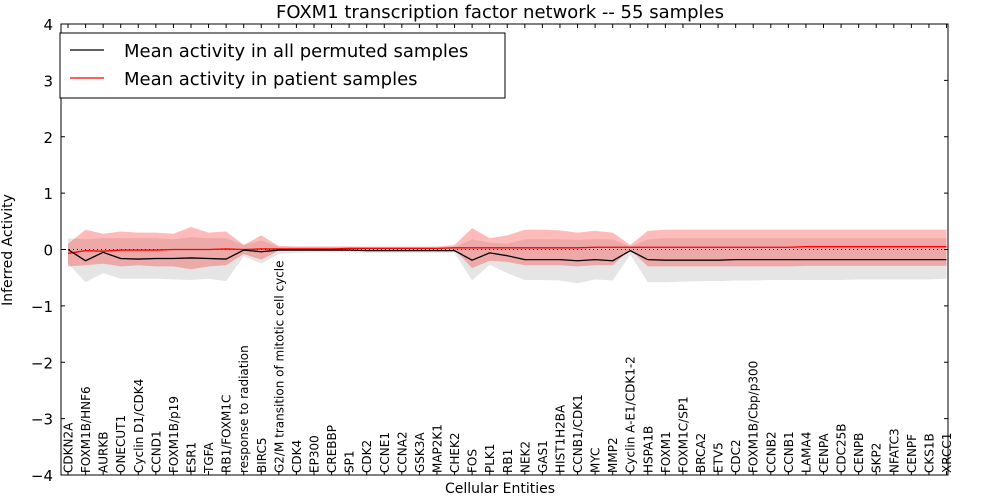  Describe the element at coordinates (490, 458) in the screenshot. I see `x-tick-label: PLK1` at that location.